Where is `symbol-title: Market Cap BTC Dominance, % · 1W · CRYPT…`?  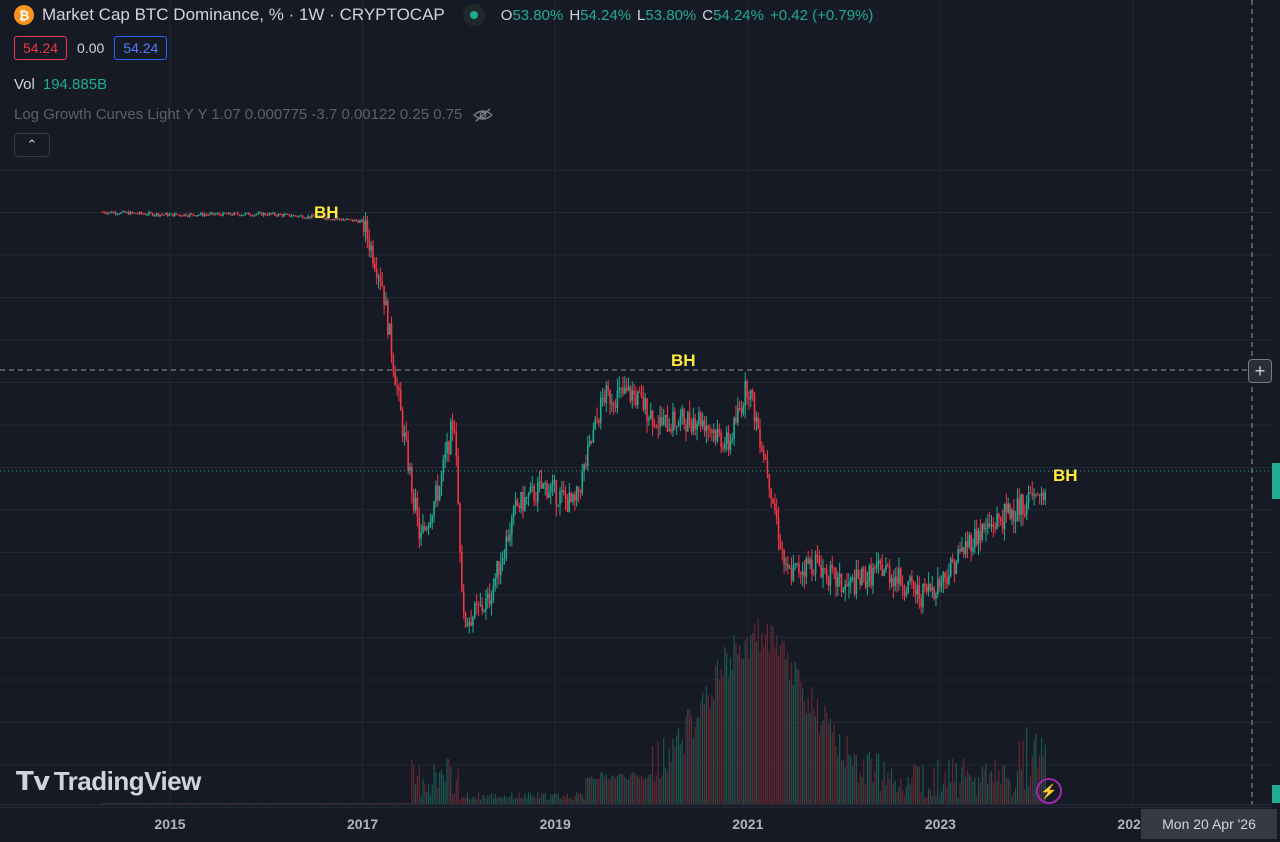
symbol-title: Market Cap BTC Dominance, % · 1W · CRYPT… is located at coordinates (243, 14).